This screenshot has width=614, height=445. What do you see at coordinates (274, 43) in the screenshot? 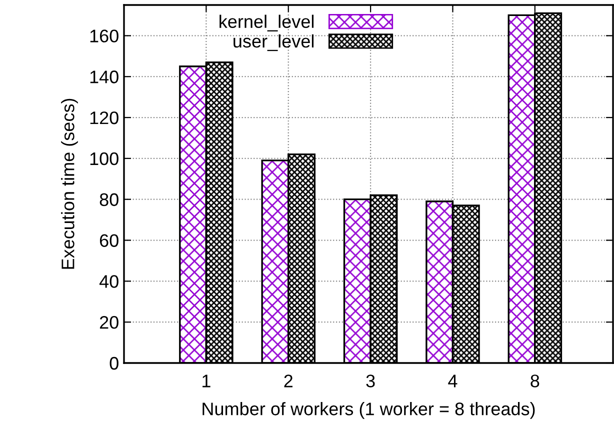
I see `legend-label: user_level` at bounding box center [274, 43].